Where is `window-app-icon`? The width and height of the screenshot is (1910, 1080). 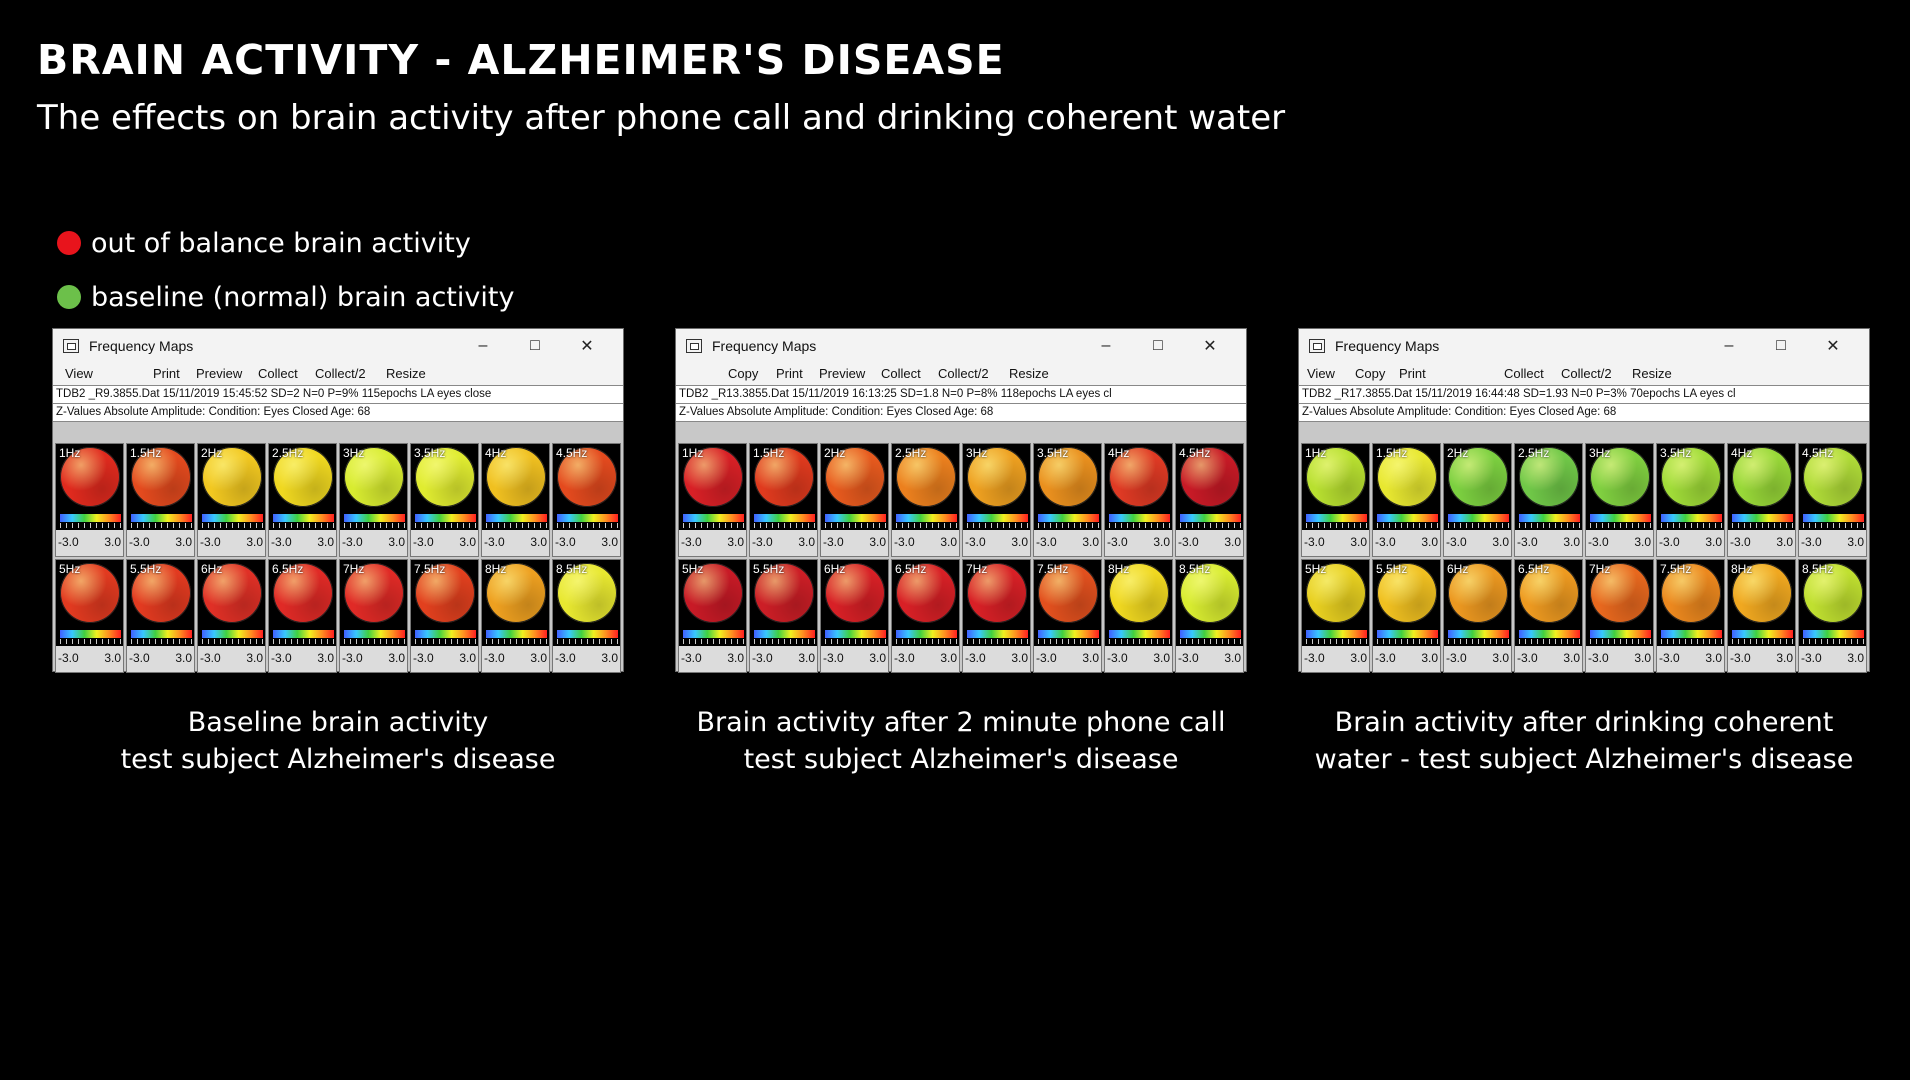 window-app-icon is located at coordinates (71, 346).